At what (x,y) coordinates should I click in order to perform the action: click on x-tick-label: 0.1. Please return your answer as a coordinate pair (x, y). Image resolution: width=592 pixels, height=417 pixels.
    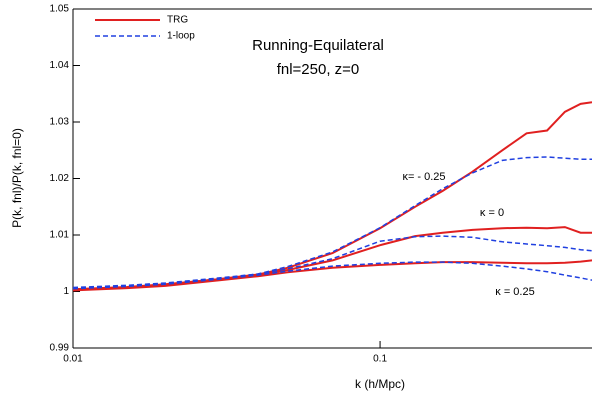
    Looking at the image, I should click on (380, 359).